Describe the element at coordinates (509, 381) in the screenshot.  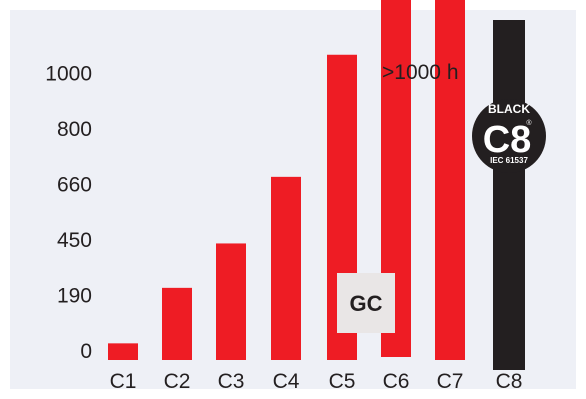
I see `x-tick-label-c8: C8` at that location.